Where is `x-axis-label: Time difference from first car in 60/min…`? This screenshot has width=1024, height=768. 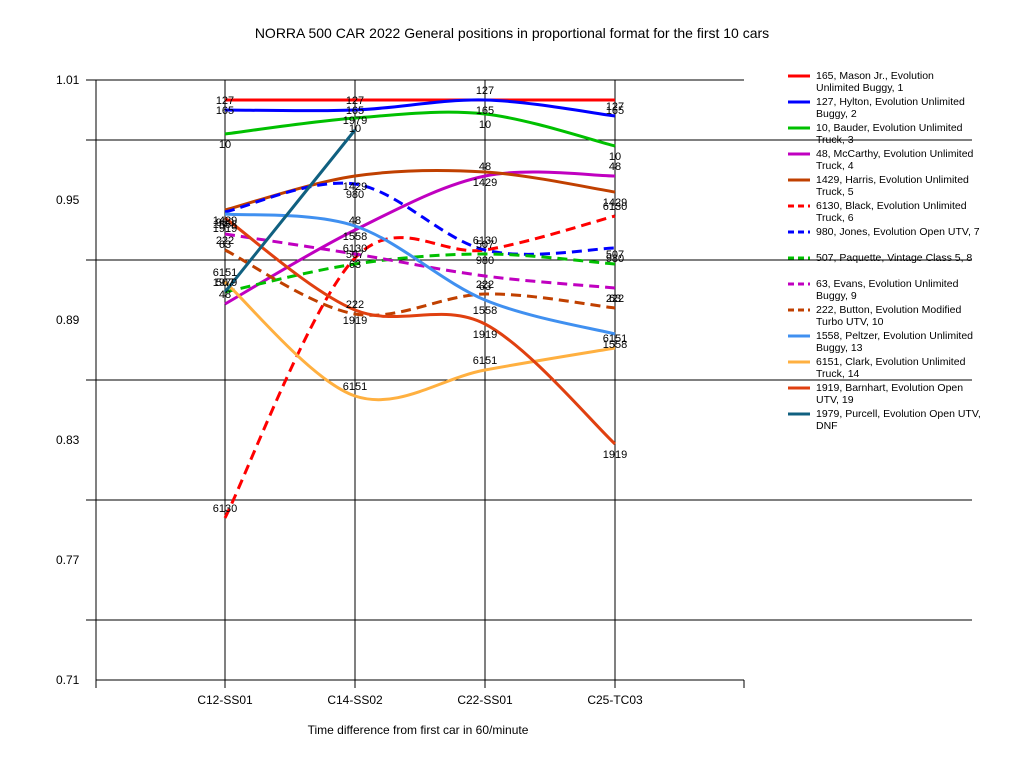
x-axis-label: Time difference from first car in 60/min… is located at coordinates (418, 730).